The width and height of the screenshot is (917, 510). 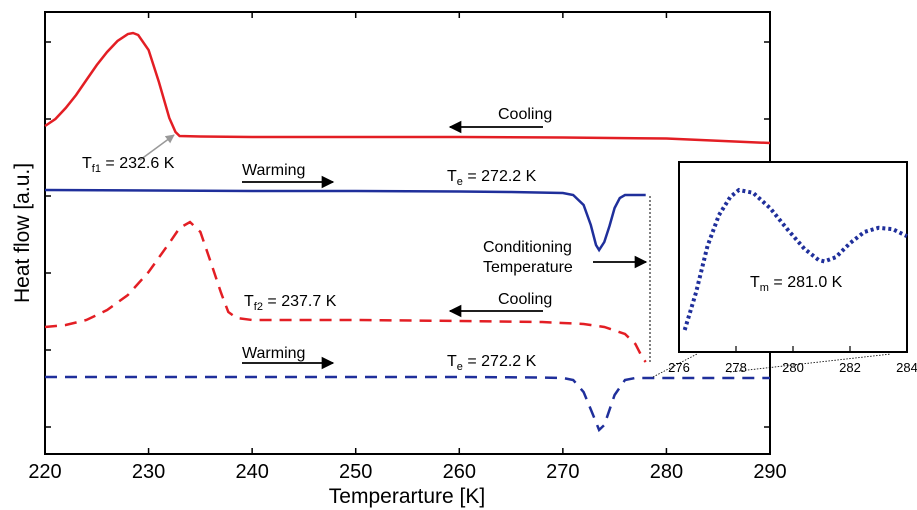 I want to click on cooling-label-2: Cooling, so click(x=525, y=299).